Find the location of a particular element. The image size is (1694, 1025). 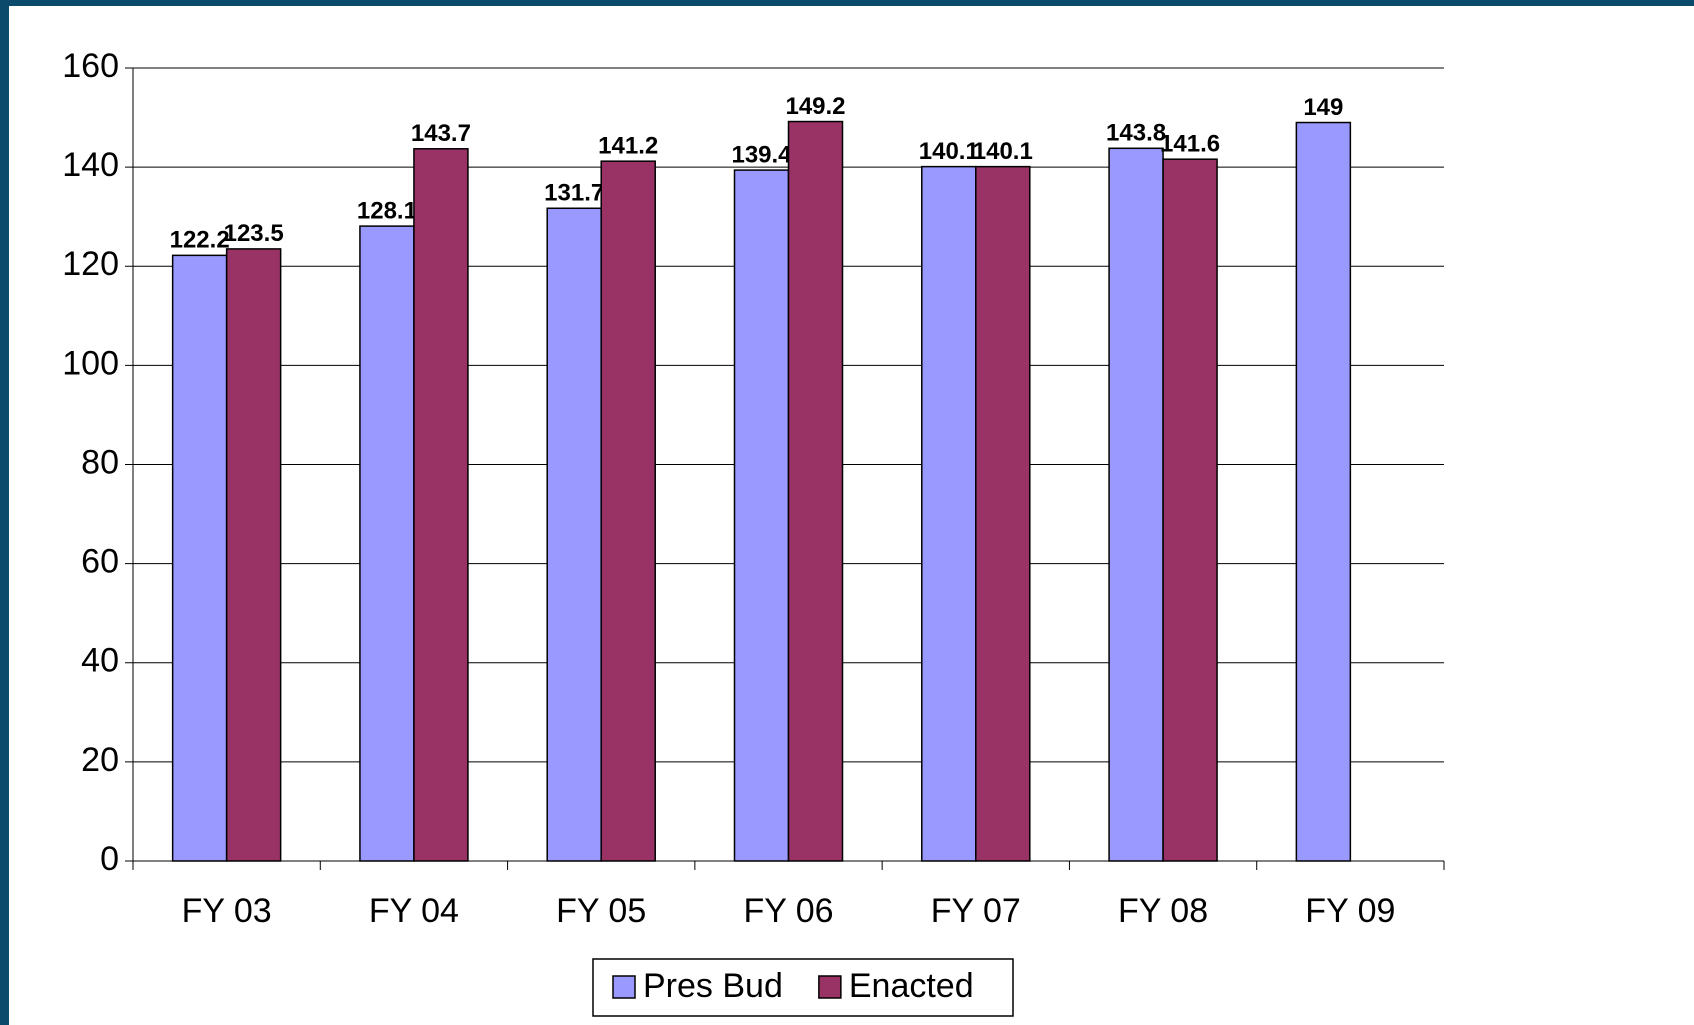

data-label: 122.2 is located at coordinates (200, 240).